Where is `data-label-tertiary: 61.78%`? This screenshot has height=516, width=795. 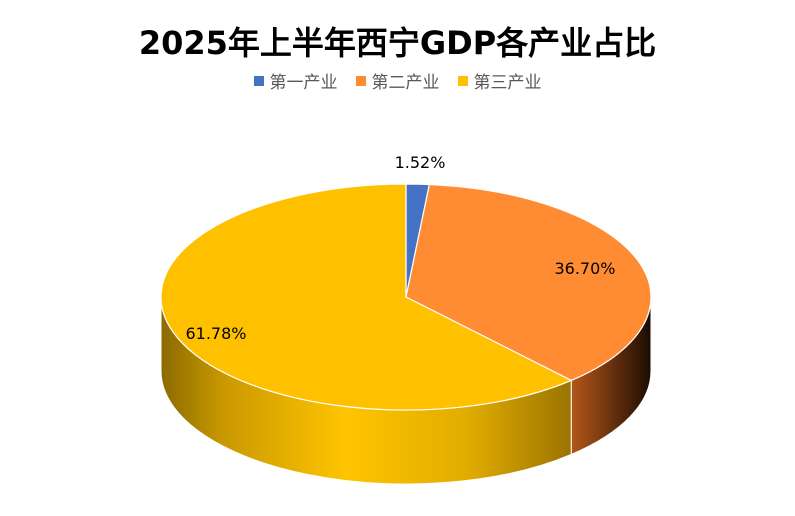 data-label-tertiary: 61.78% is located at coordinates (215, 333).